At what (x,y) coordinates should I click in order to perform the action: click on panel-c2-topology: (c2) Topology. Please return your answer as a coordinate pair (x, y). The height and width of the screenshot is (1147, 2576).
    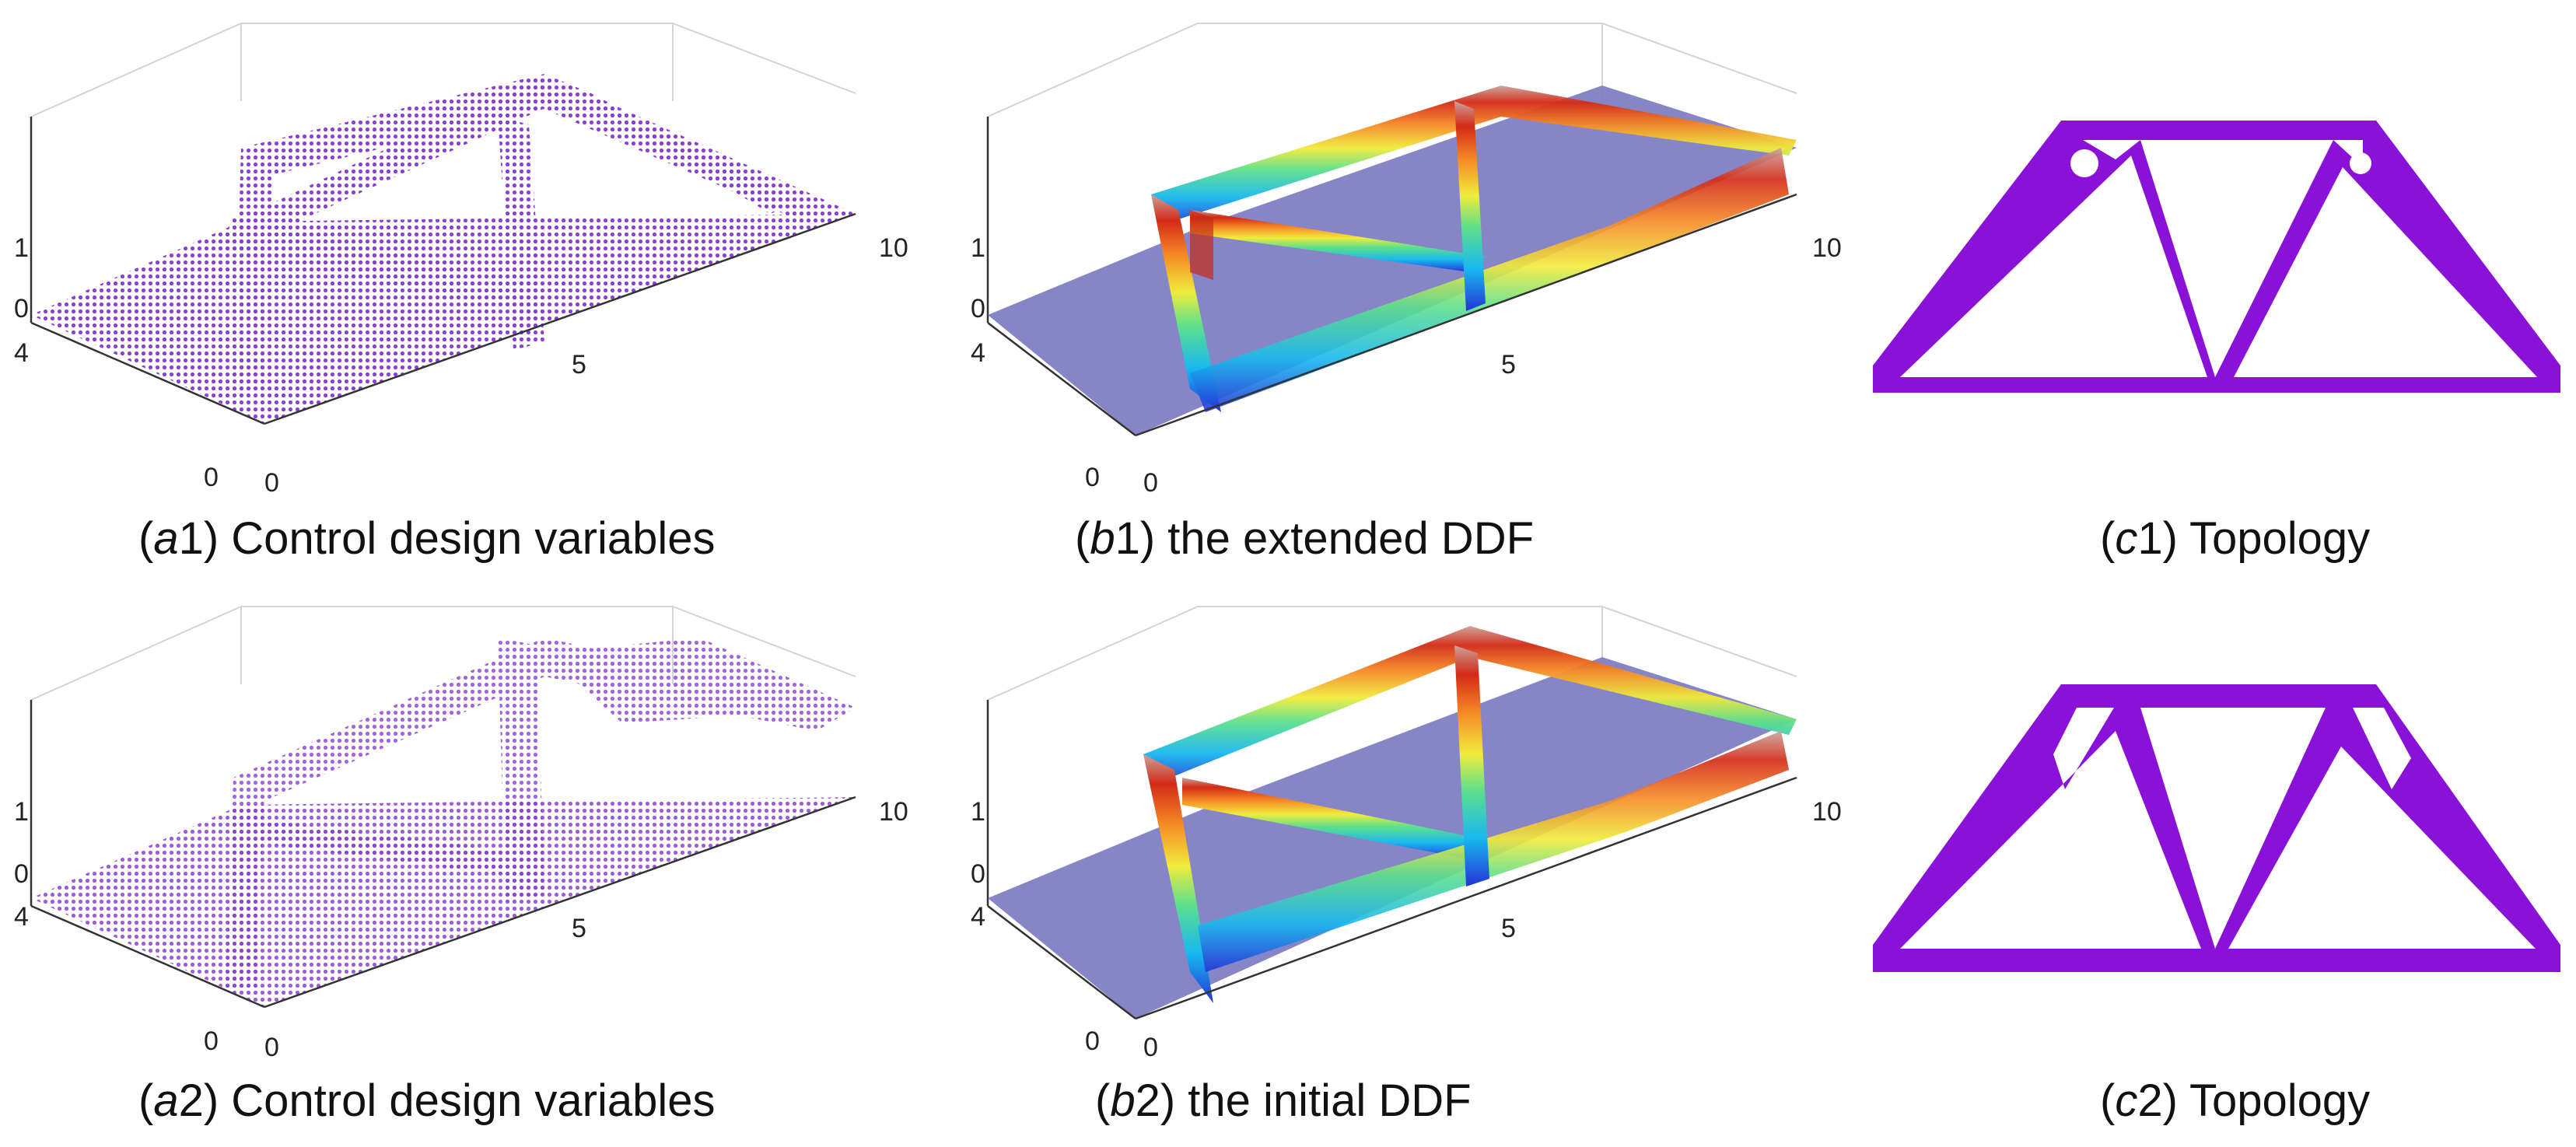
    Looking at the image, I should click on (2217, 905).